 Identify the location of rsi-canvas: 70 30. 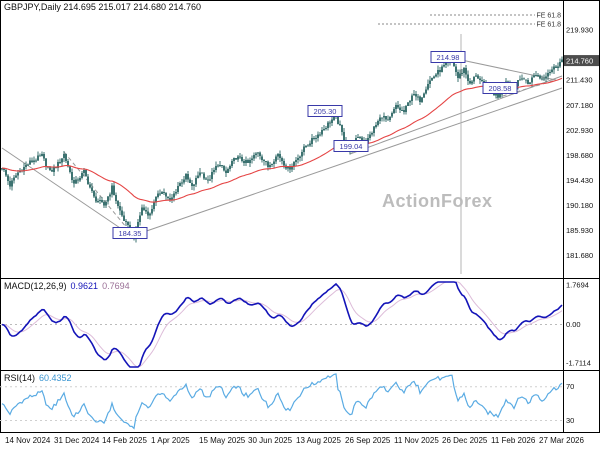
(300, 401).